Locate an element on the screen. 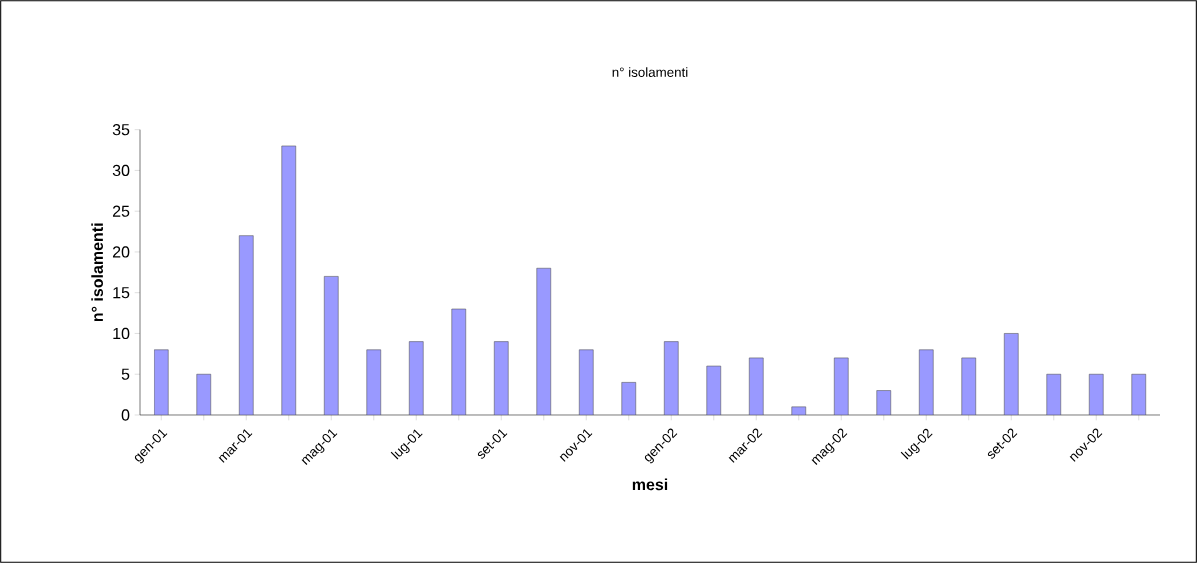  y-tick-label: 0 is located at coordinates (125, 415).